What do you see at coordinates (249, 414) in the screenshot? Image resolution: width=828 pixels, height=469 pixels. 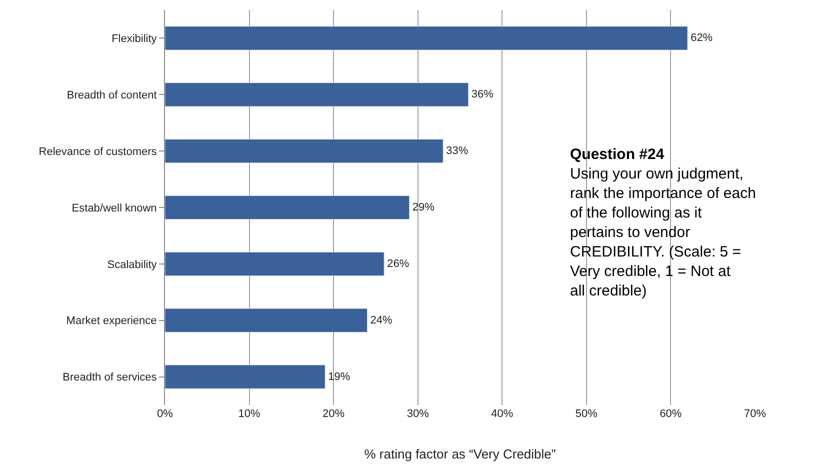 I see `x-tick-label: 10%` at bounding box center [249, 414].